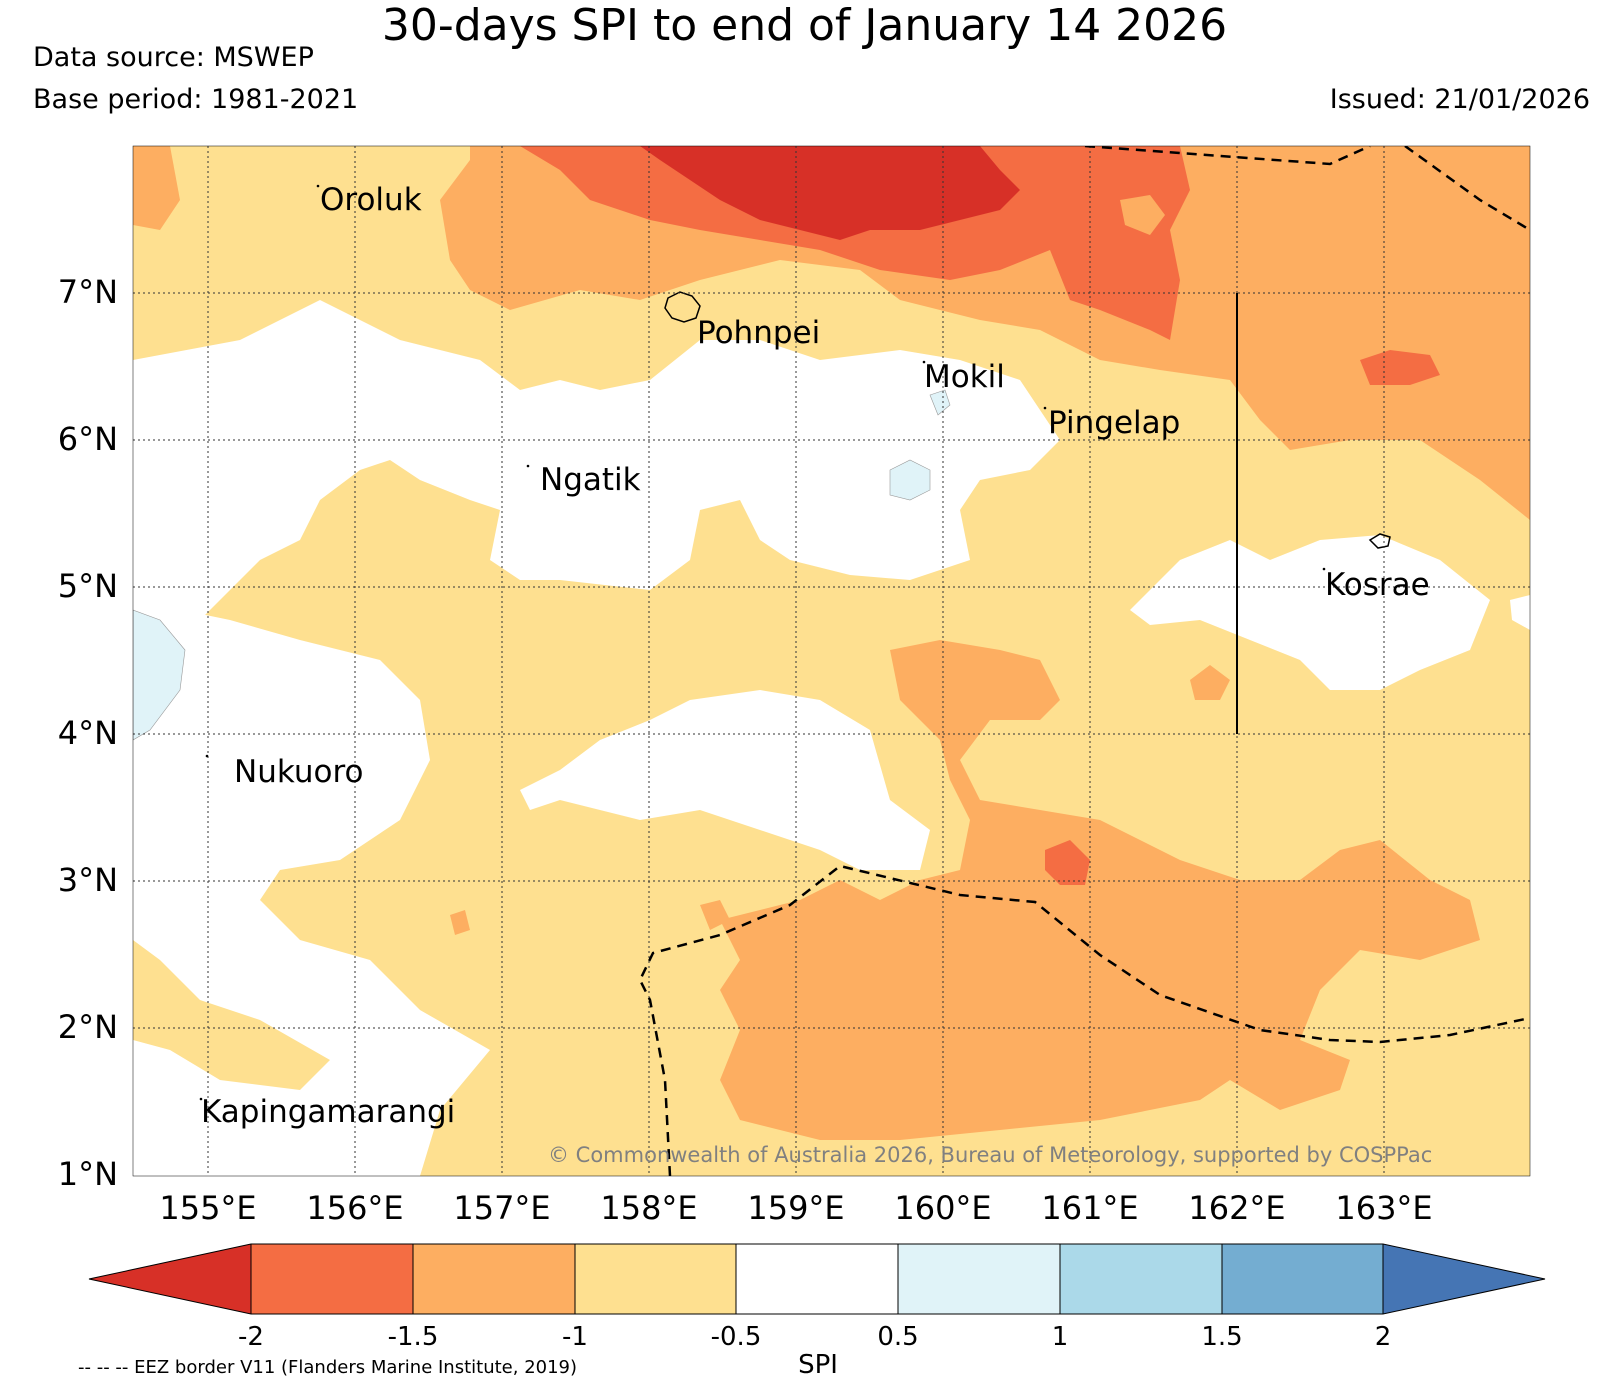  Describe the element at coordinates (897, 1337) in the screenshot. I see `colorbar-tick-0.5: 0.5` at that location.